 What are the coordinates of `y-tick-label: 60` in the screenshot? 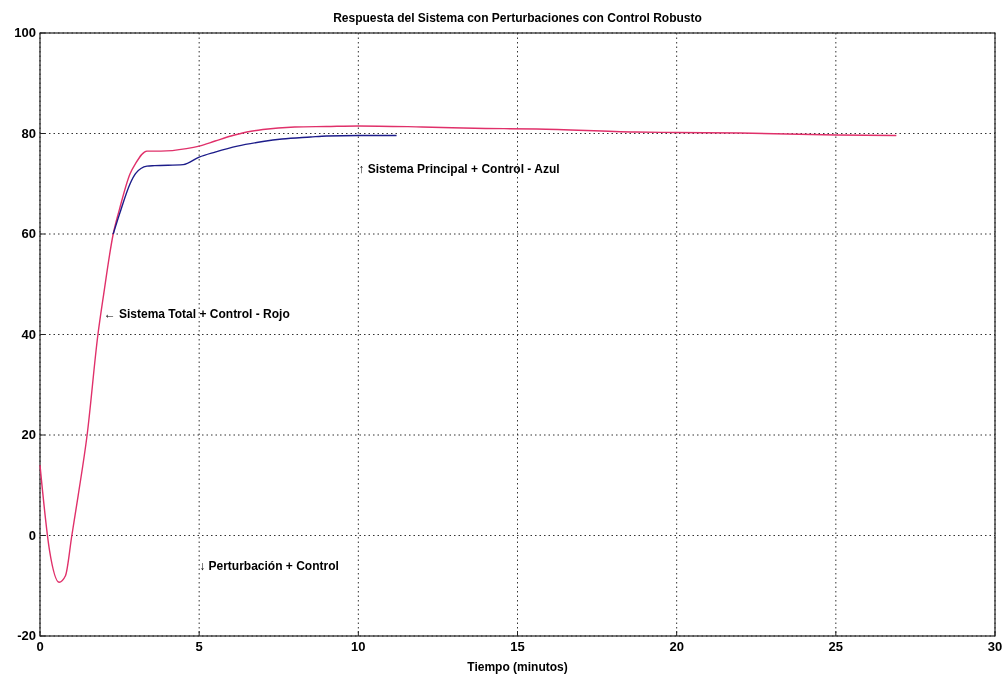 It's located at (28, 233).